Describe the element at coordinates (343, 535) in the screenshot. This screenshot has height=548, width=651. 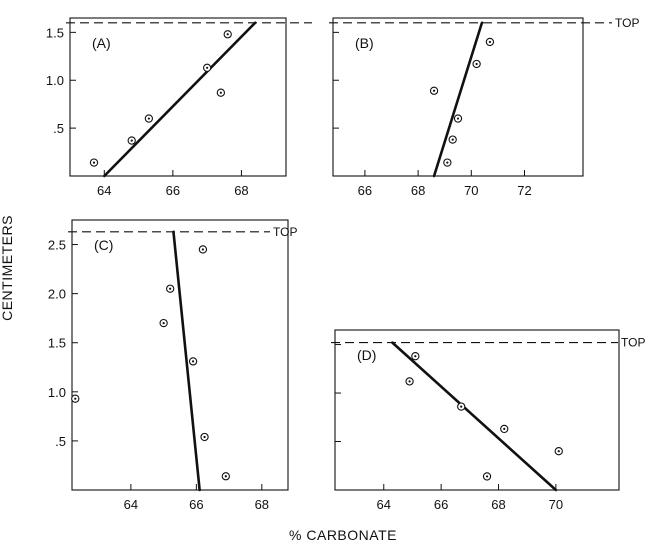
I see `x-axis-title: % CARBONATE` at that location.